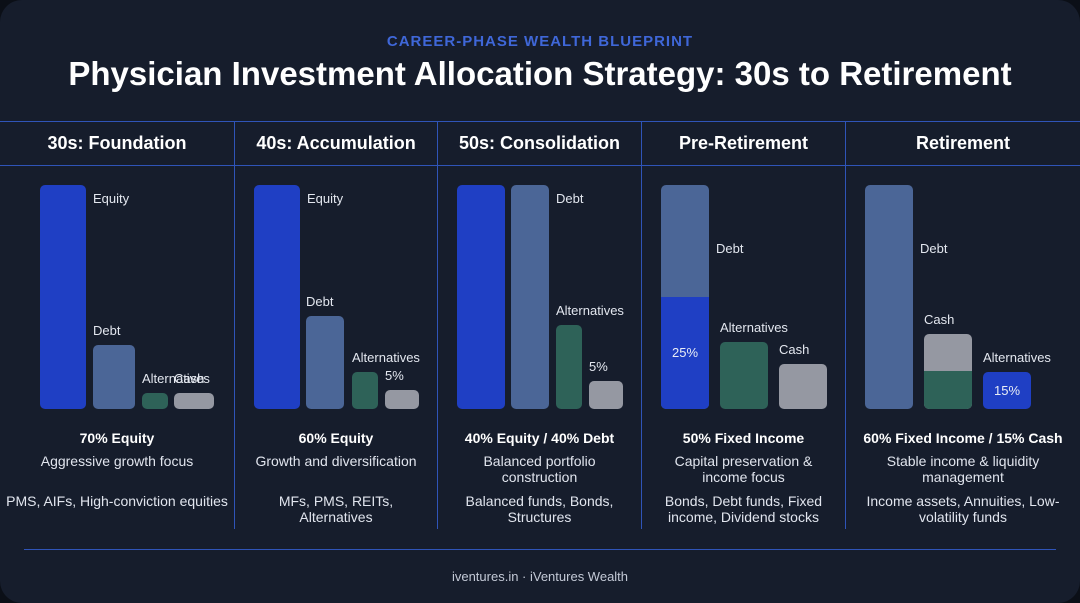 Image resolution: width=1080 pixels, height=603 pixels. What do you see at coordinates (743, 143) in the screenshot?
I see `phase-header: Pre-Retirement` at bounding box center [743, 143].